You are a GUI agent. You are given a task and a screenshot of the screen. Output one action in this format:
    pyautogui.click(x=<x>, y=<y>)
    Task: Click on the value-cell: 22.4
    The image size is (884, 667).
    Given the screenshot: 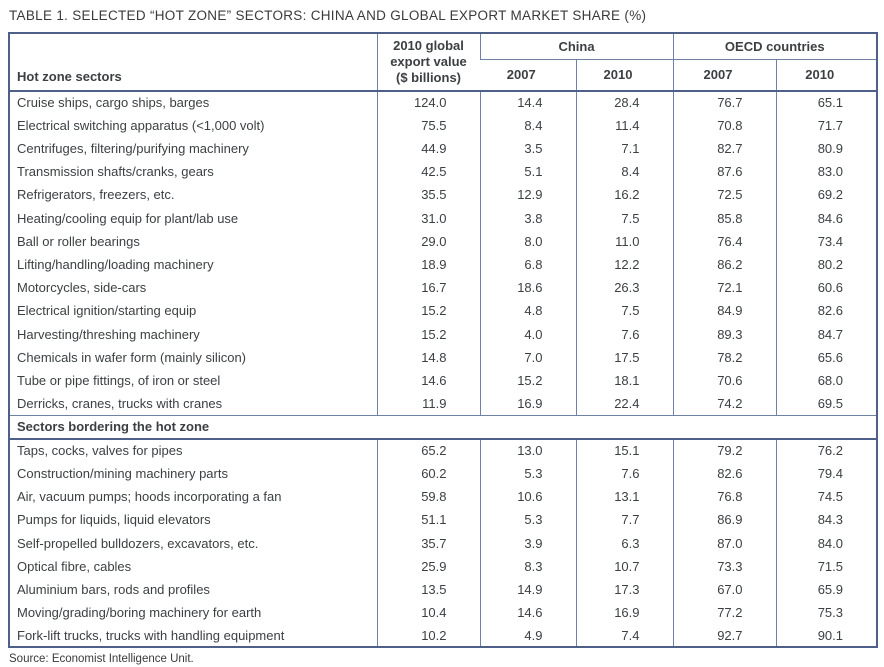 What is the action you would take?
    pyautogui.click(x=624, y=404)
    